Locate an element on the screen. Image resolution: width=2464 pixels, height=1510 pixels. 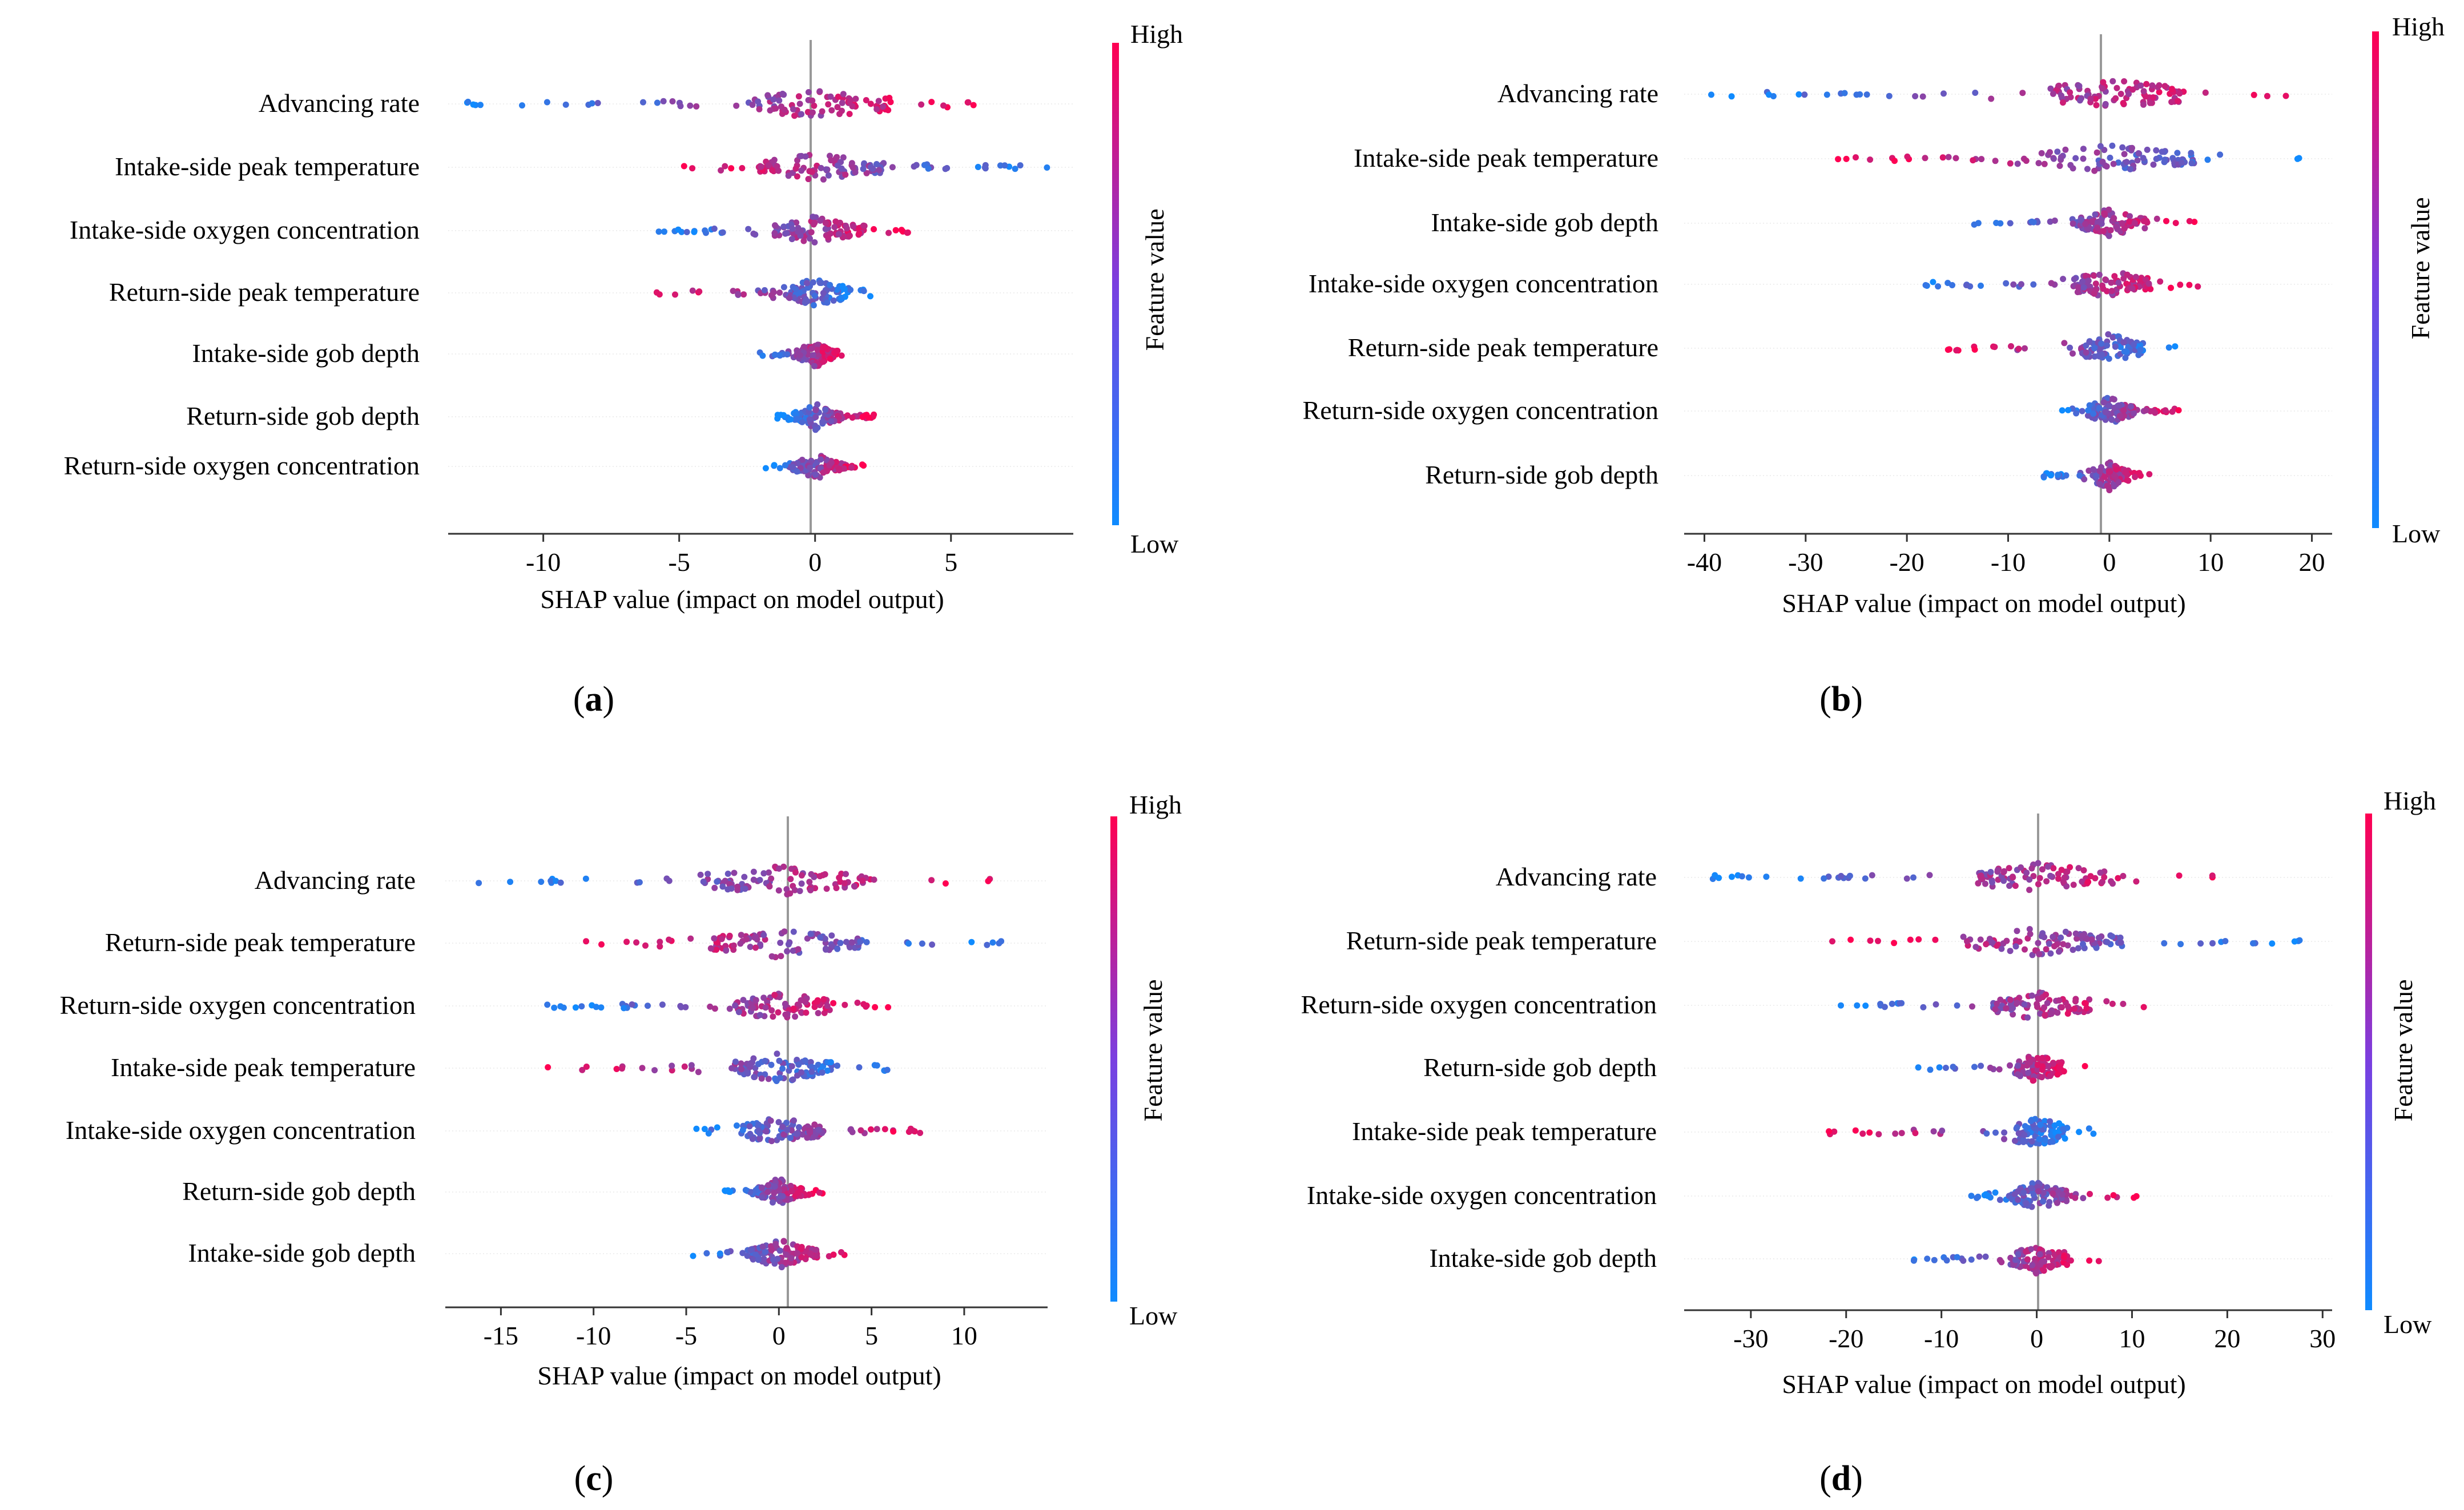
x-tick-label: -10 is located at coordinates (1941, 1338).